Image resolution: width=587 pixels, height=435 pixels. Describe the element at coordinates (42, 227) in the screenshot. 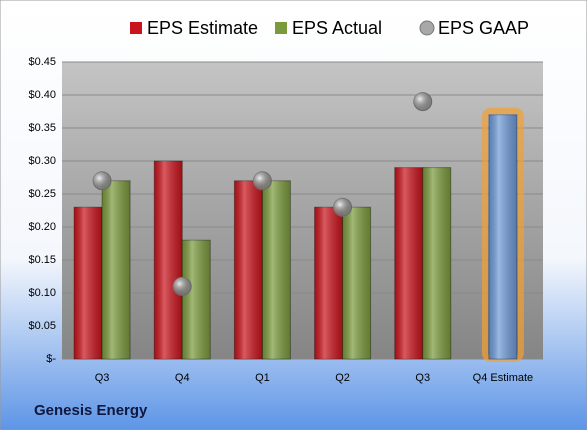

I see `y-tick-label: $0.20` at that location.